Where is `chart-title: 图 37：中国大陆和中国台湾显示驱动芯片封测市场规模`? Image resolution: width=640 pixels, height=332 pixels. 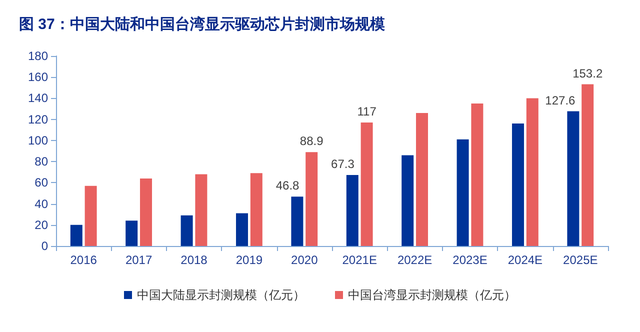
chart-title: 图 37：中国大陆和中国台湾显示驱动芯片封测市场规模 is located at coordinates (202, 24).